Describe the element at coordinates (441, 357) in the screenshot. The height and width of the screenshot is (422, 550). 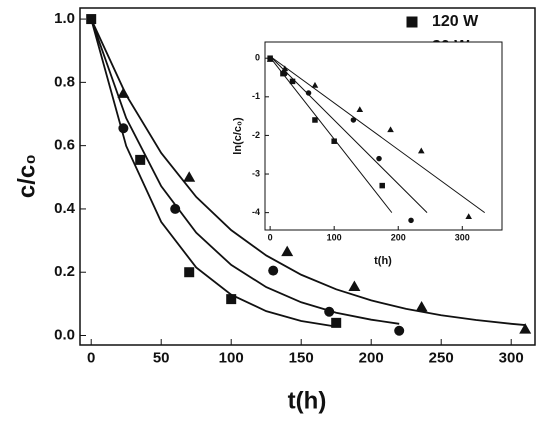
I see `x-tick-label: 250` at that location.